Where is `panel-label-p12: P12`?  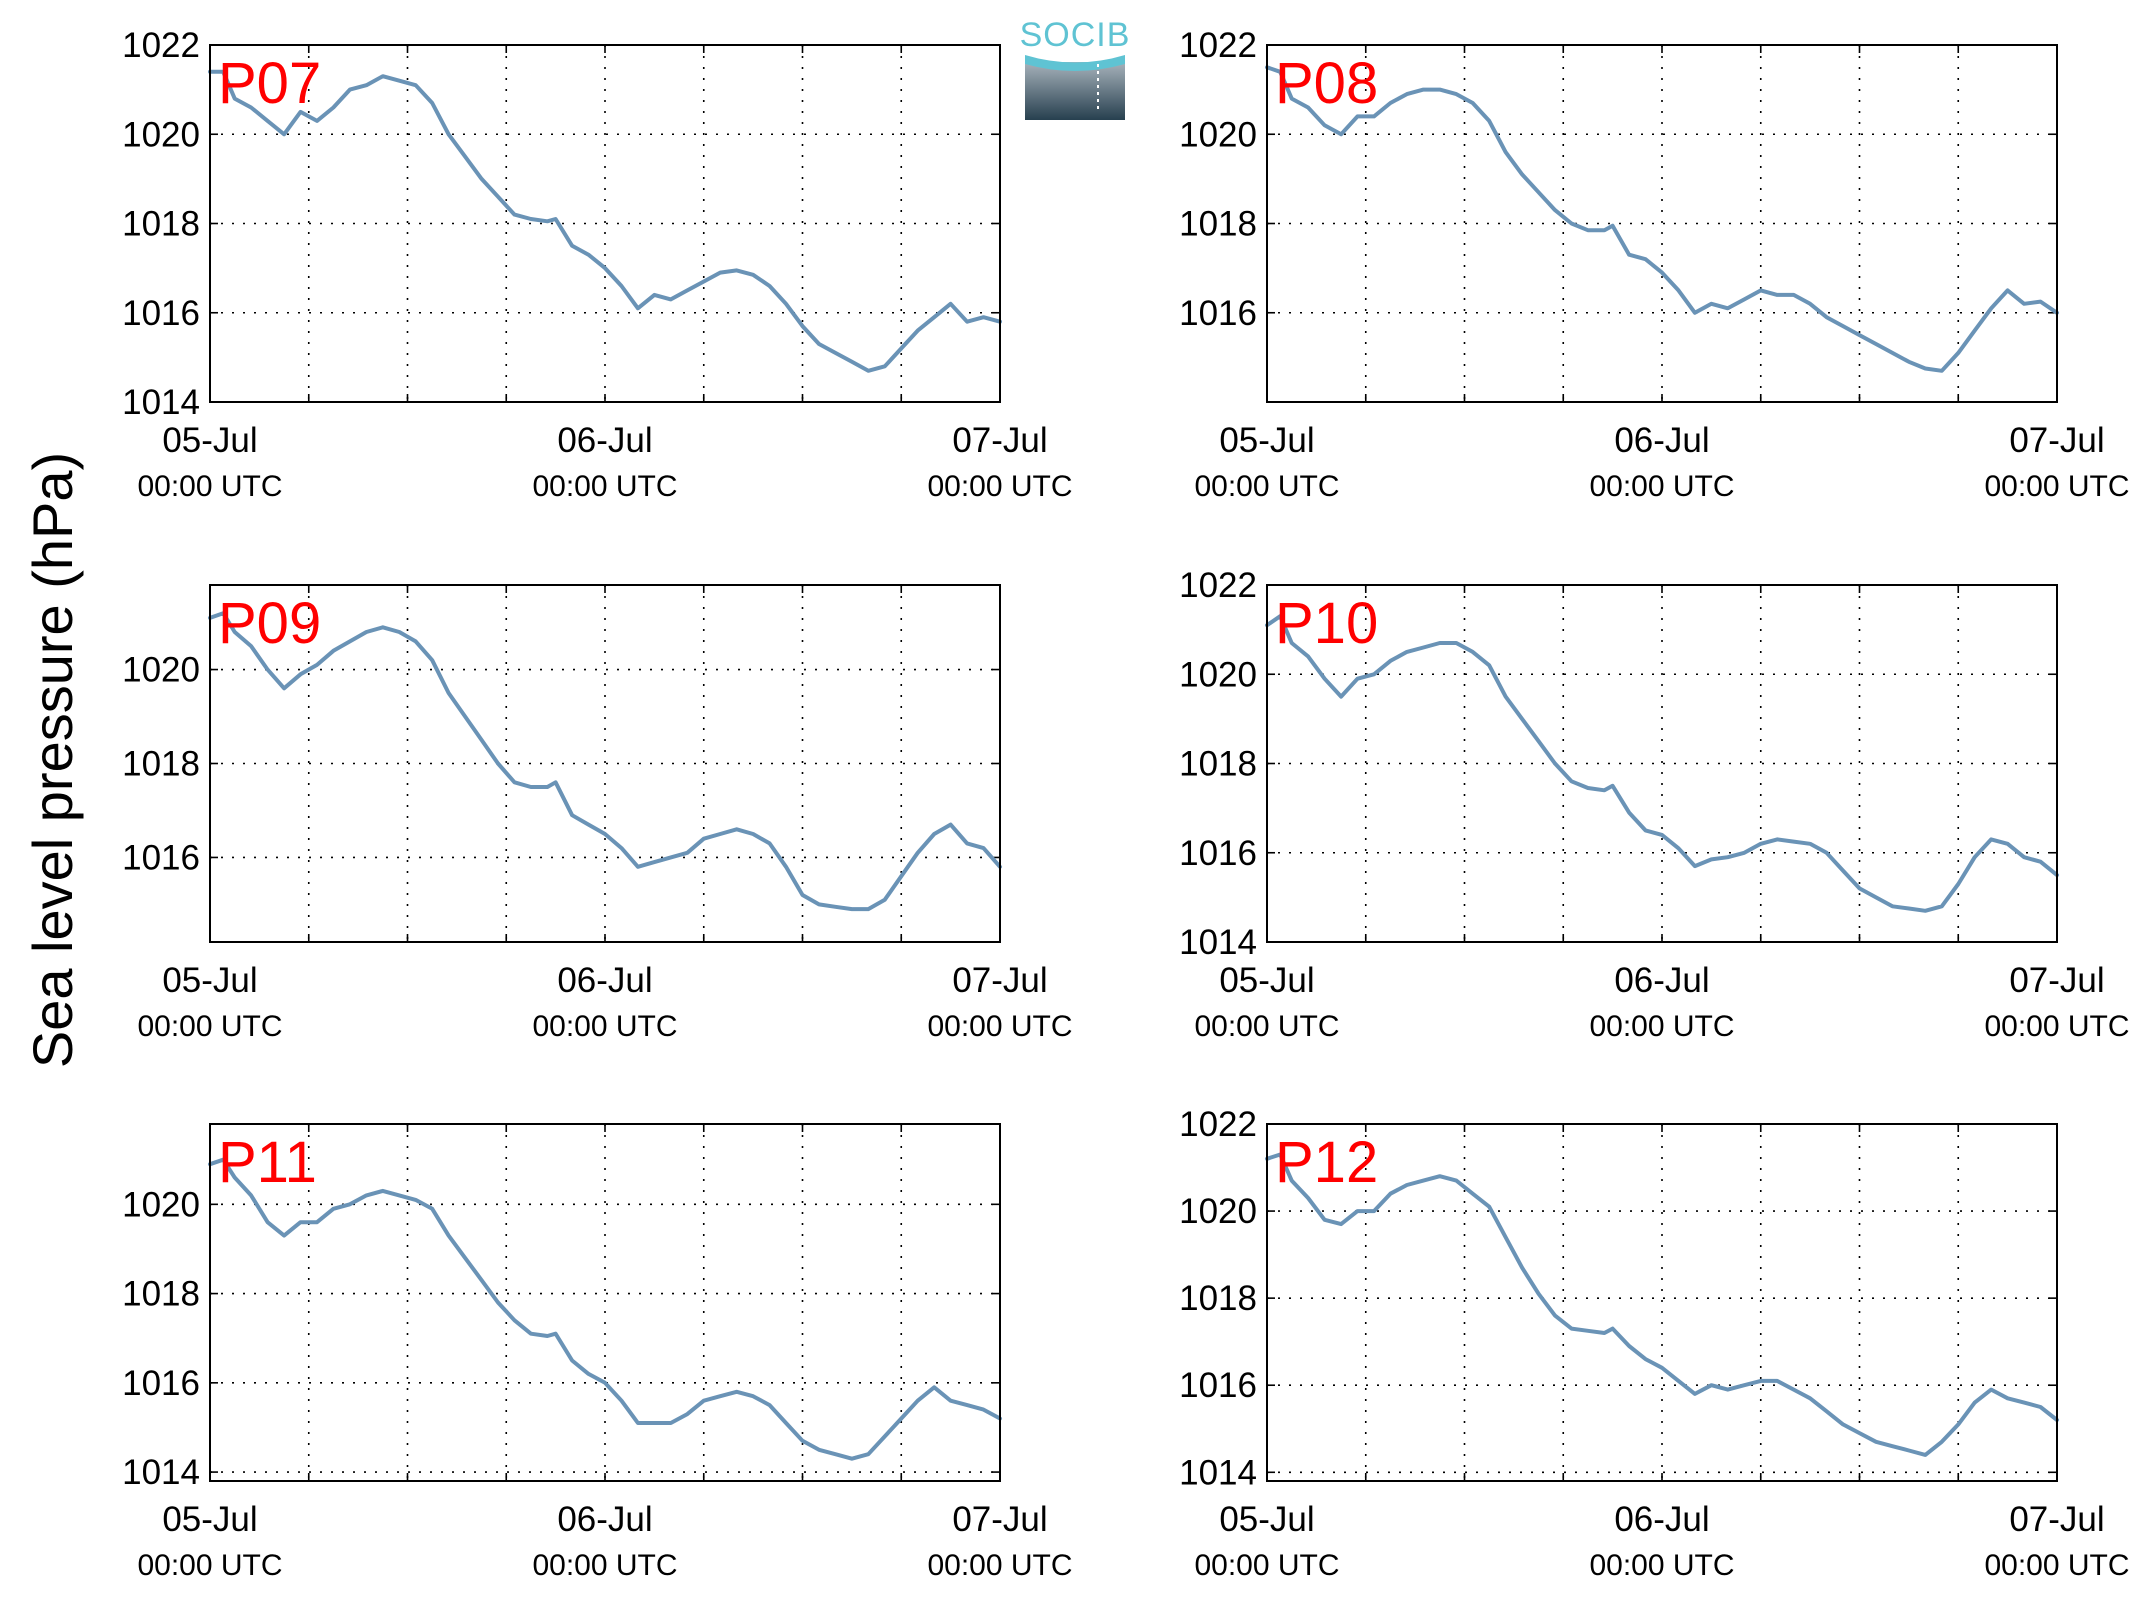
panel-label-p12: P12 is located at coordinates (1326, 1162).